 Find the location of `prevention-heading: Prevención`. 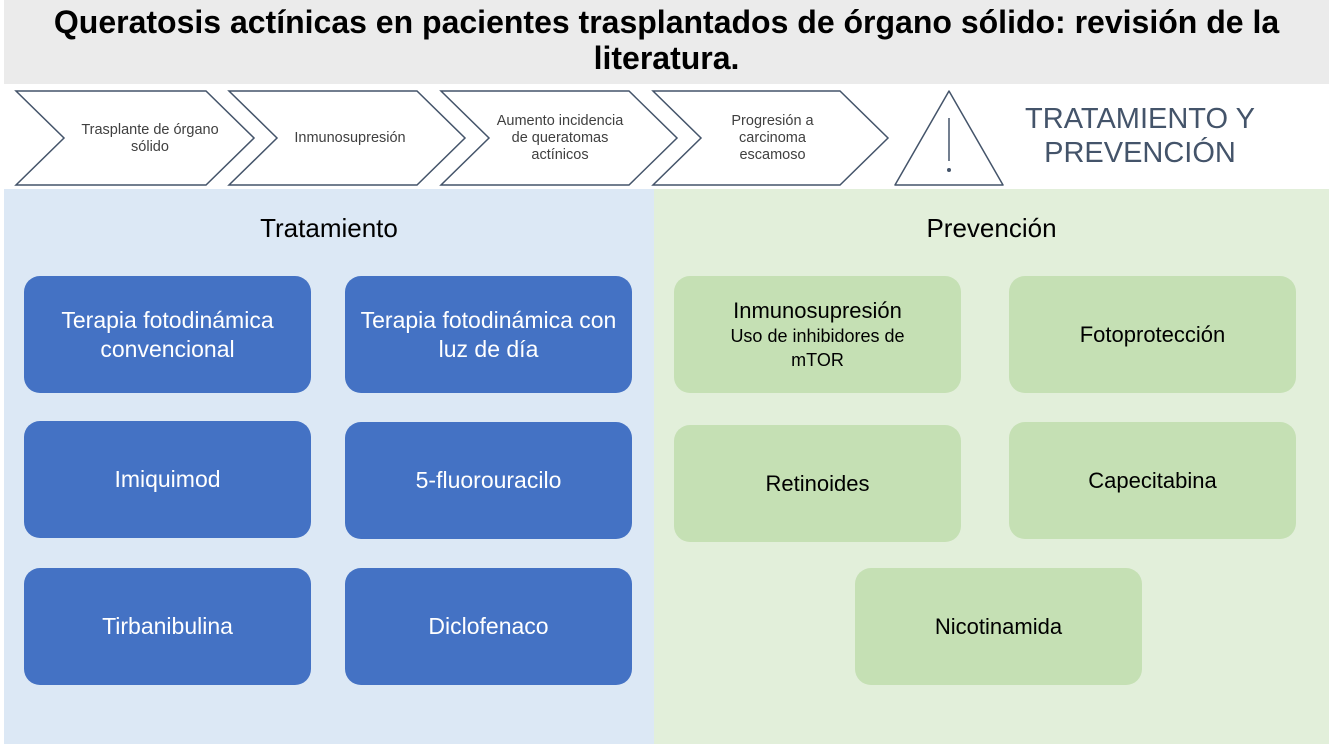

prevention-heading: Prevención is located at coordinates (991, 228).